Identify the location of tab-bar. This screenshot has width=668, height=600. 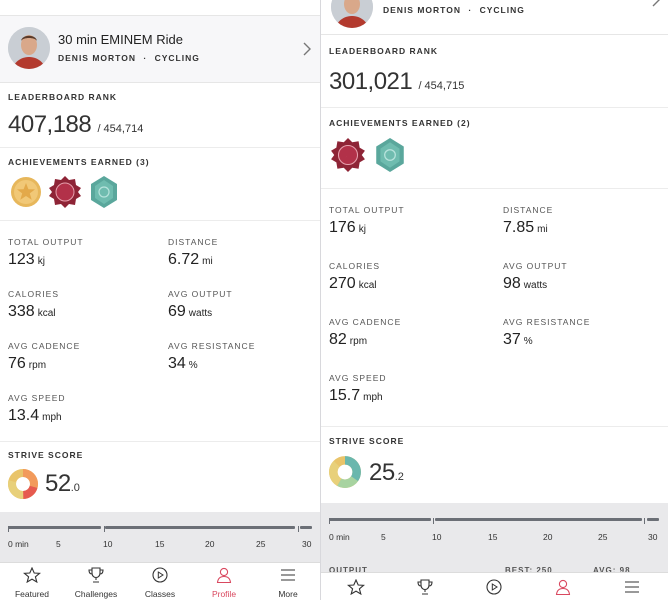
(494, 586).